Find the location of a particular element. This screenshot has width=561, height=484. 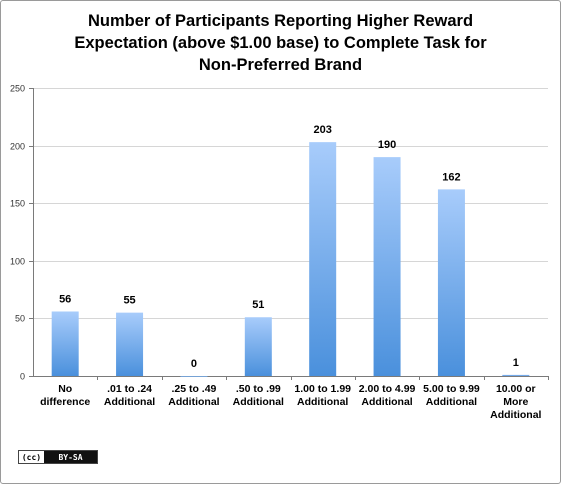

chart-title-line: Non-Preferred Brand is located at coordinates (280, 65).